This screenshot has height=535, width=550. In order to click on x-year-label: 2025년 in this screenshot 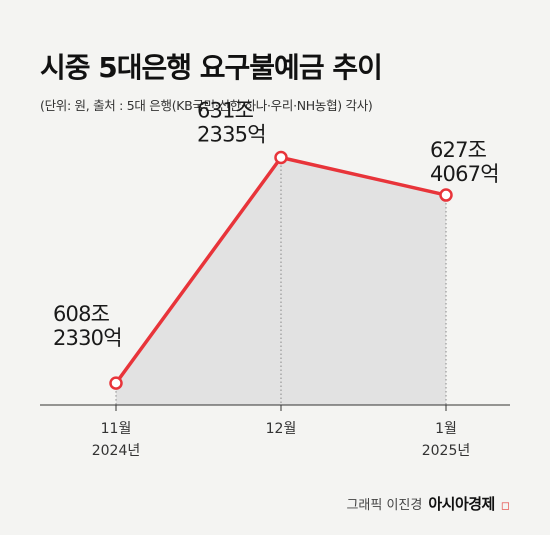, I will do `click(446, 451)`.